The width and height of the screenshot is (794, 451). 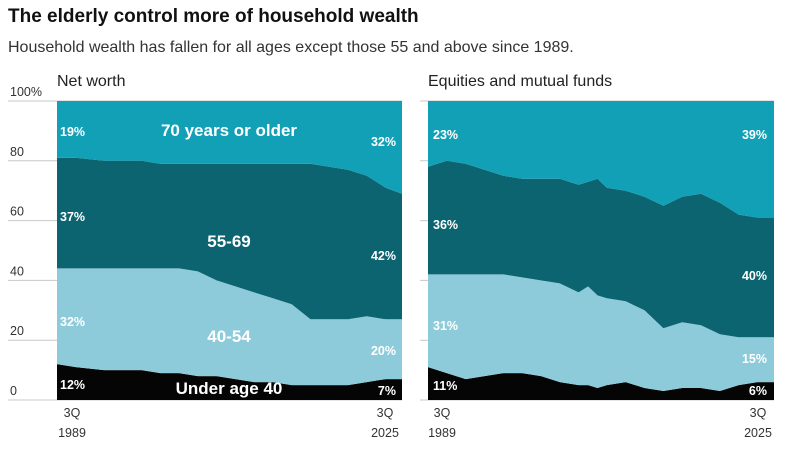 What do you see at coordinates (72, 413) in the screenshot?
I see `nw-x-label-start-q: 3Q` at bounding box center [72, 413].